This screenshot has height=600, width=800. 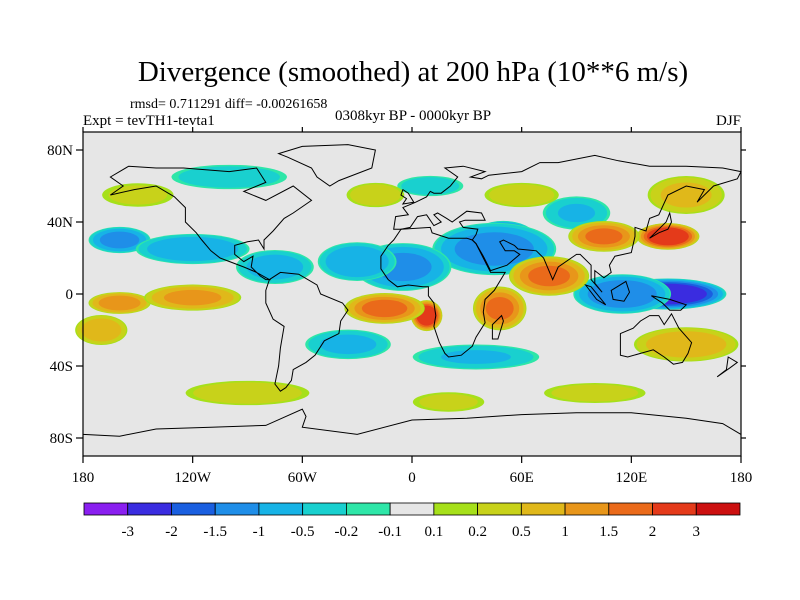 I want to click on colorbar-label: -0.1, so click(x=390, y=532).